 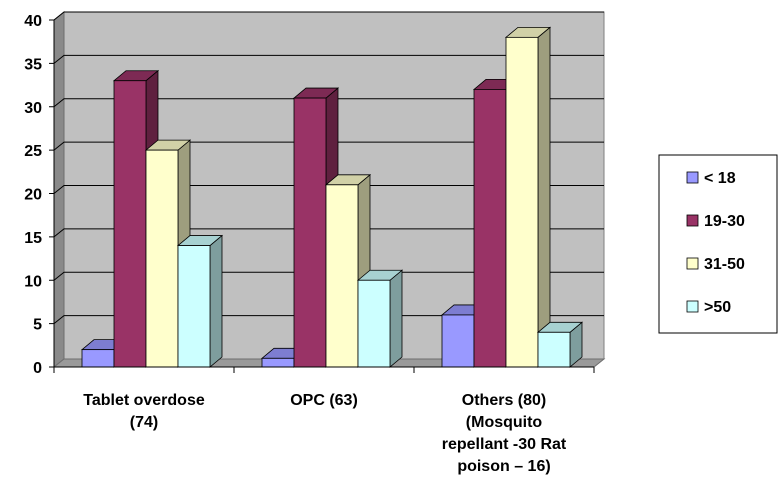 What do you see at coordinates (33, 64) in the screenshot?
I see `y-tick-label: 35` at bounding box center [33, 64].